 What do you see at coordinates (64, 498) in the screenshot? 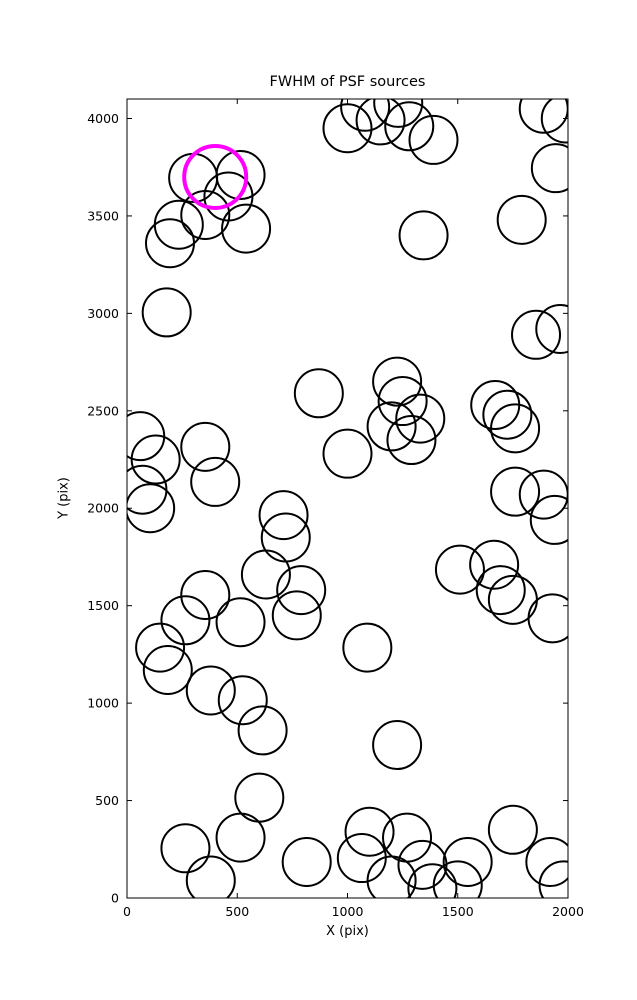
I see `y-axis-label: Y (pix)` at bounding box center [64, 498].